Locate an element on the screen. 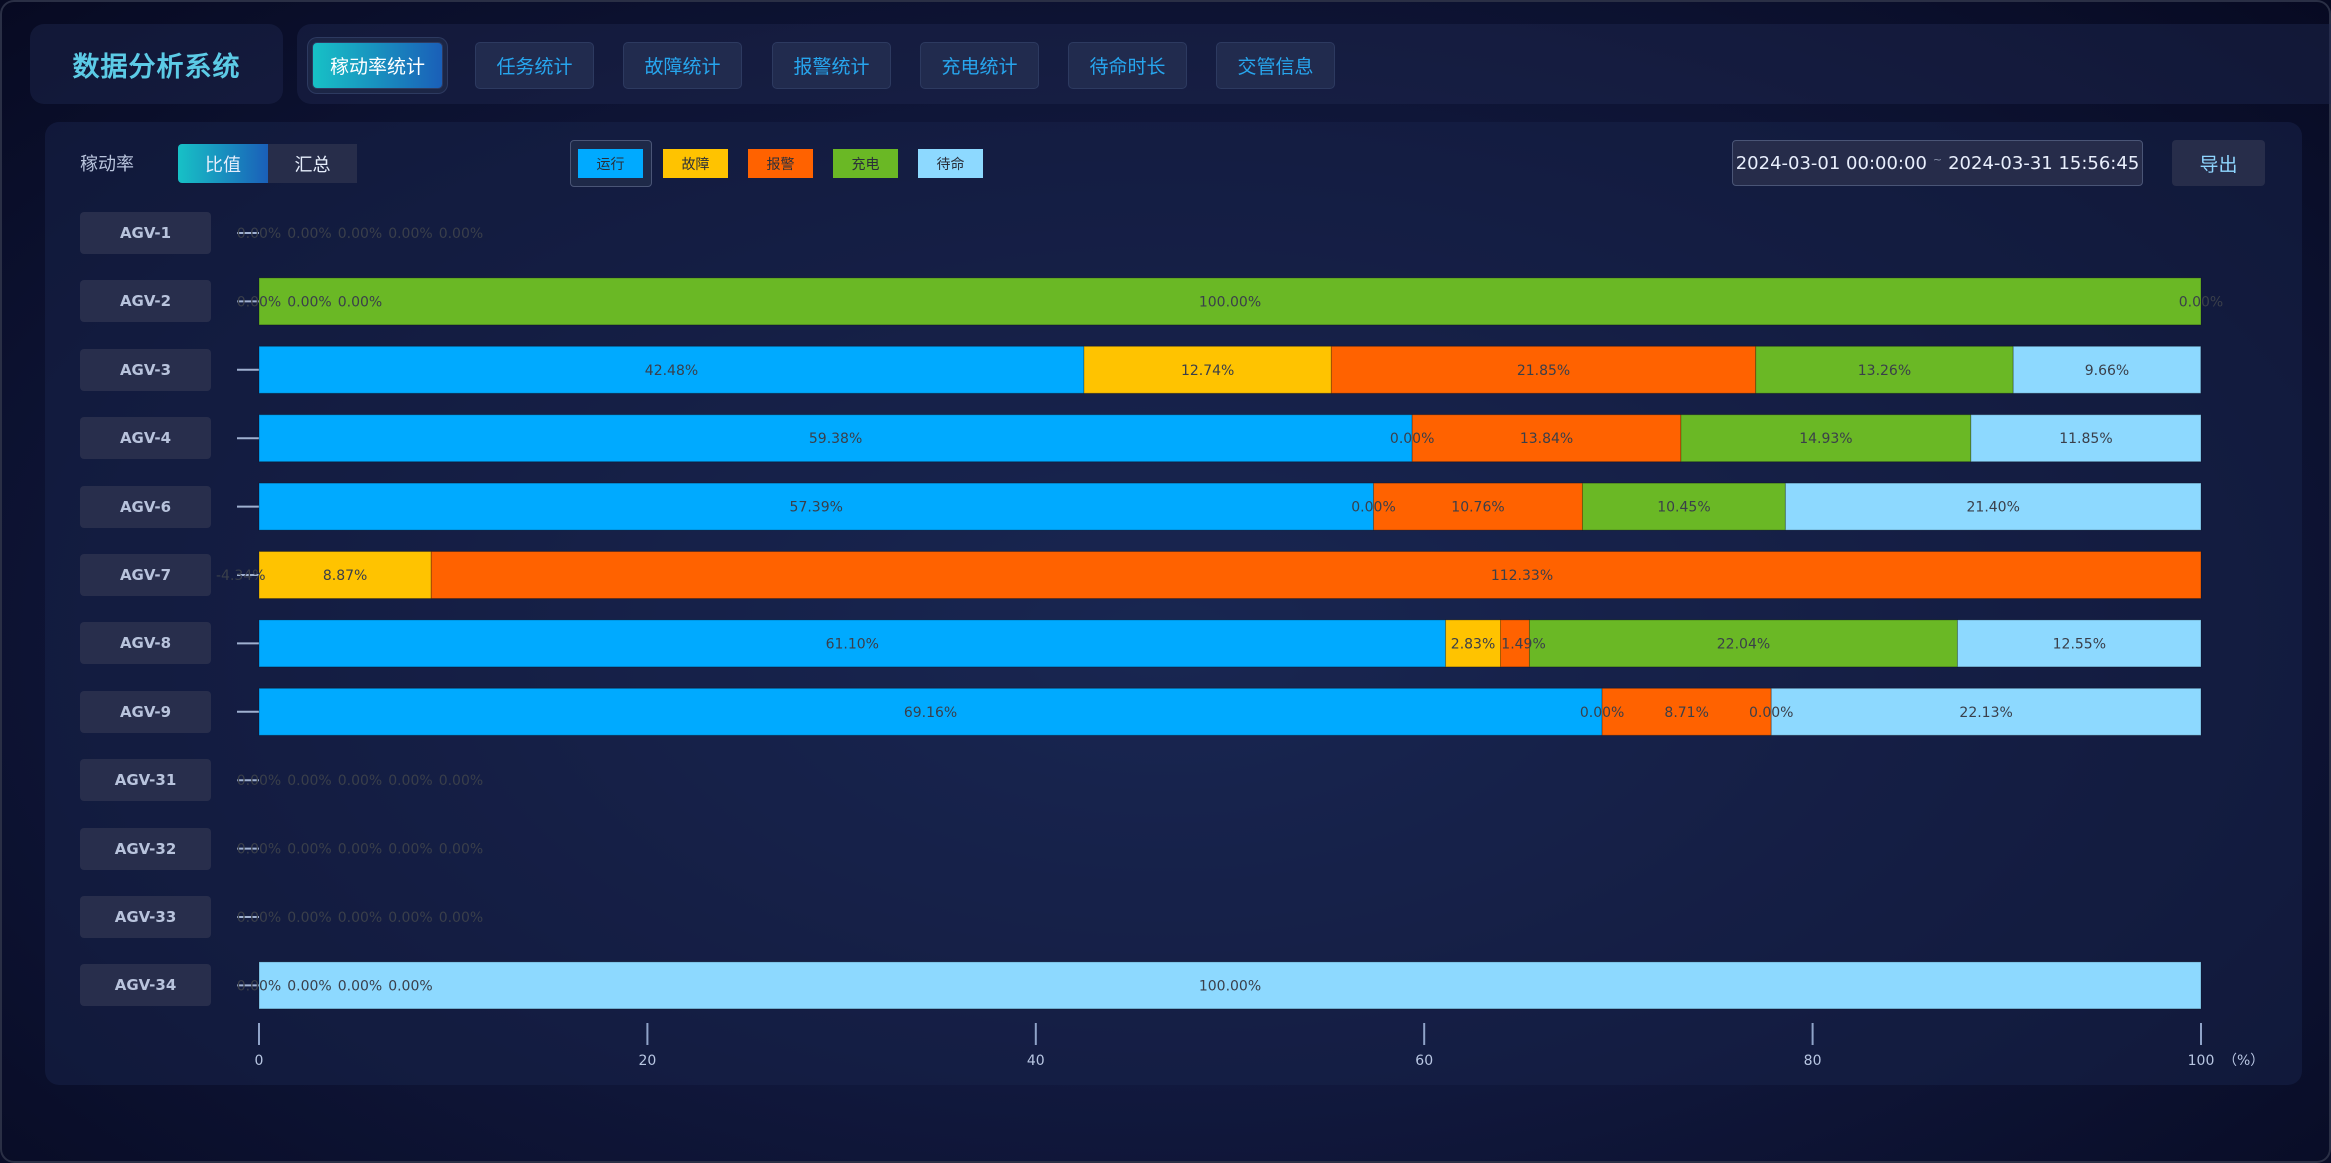 This screenshot has width=2331, height=1163. bar-data-label: 22.04% is located at coordinates (1743, 644).